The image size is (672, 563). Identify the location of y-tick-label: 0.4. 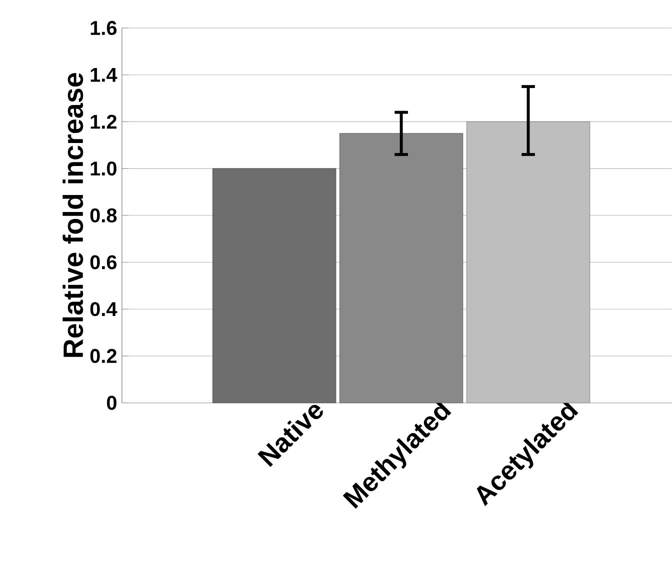
(104, 309).